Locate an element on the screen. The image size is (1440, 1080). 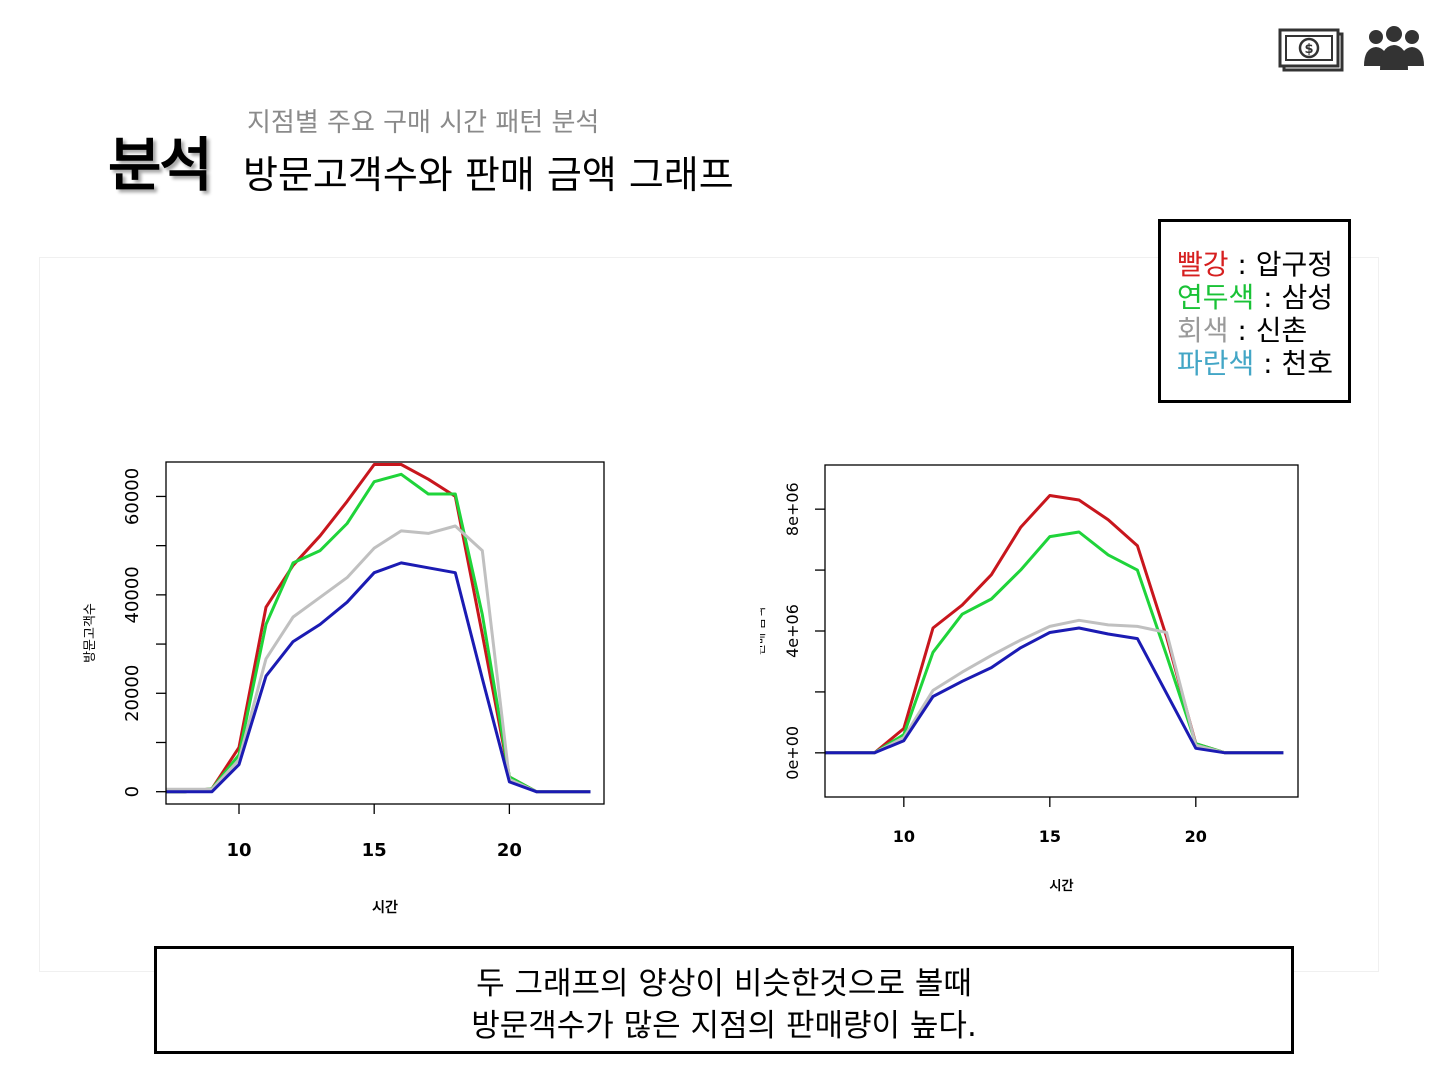
y-tick-label: 20000 is located at coordinates (132, 693).